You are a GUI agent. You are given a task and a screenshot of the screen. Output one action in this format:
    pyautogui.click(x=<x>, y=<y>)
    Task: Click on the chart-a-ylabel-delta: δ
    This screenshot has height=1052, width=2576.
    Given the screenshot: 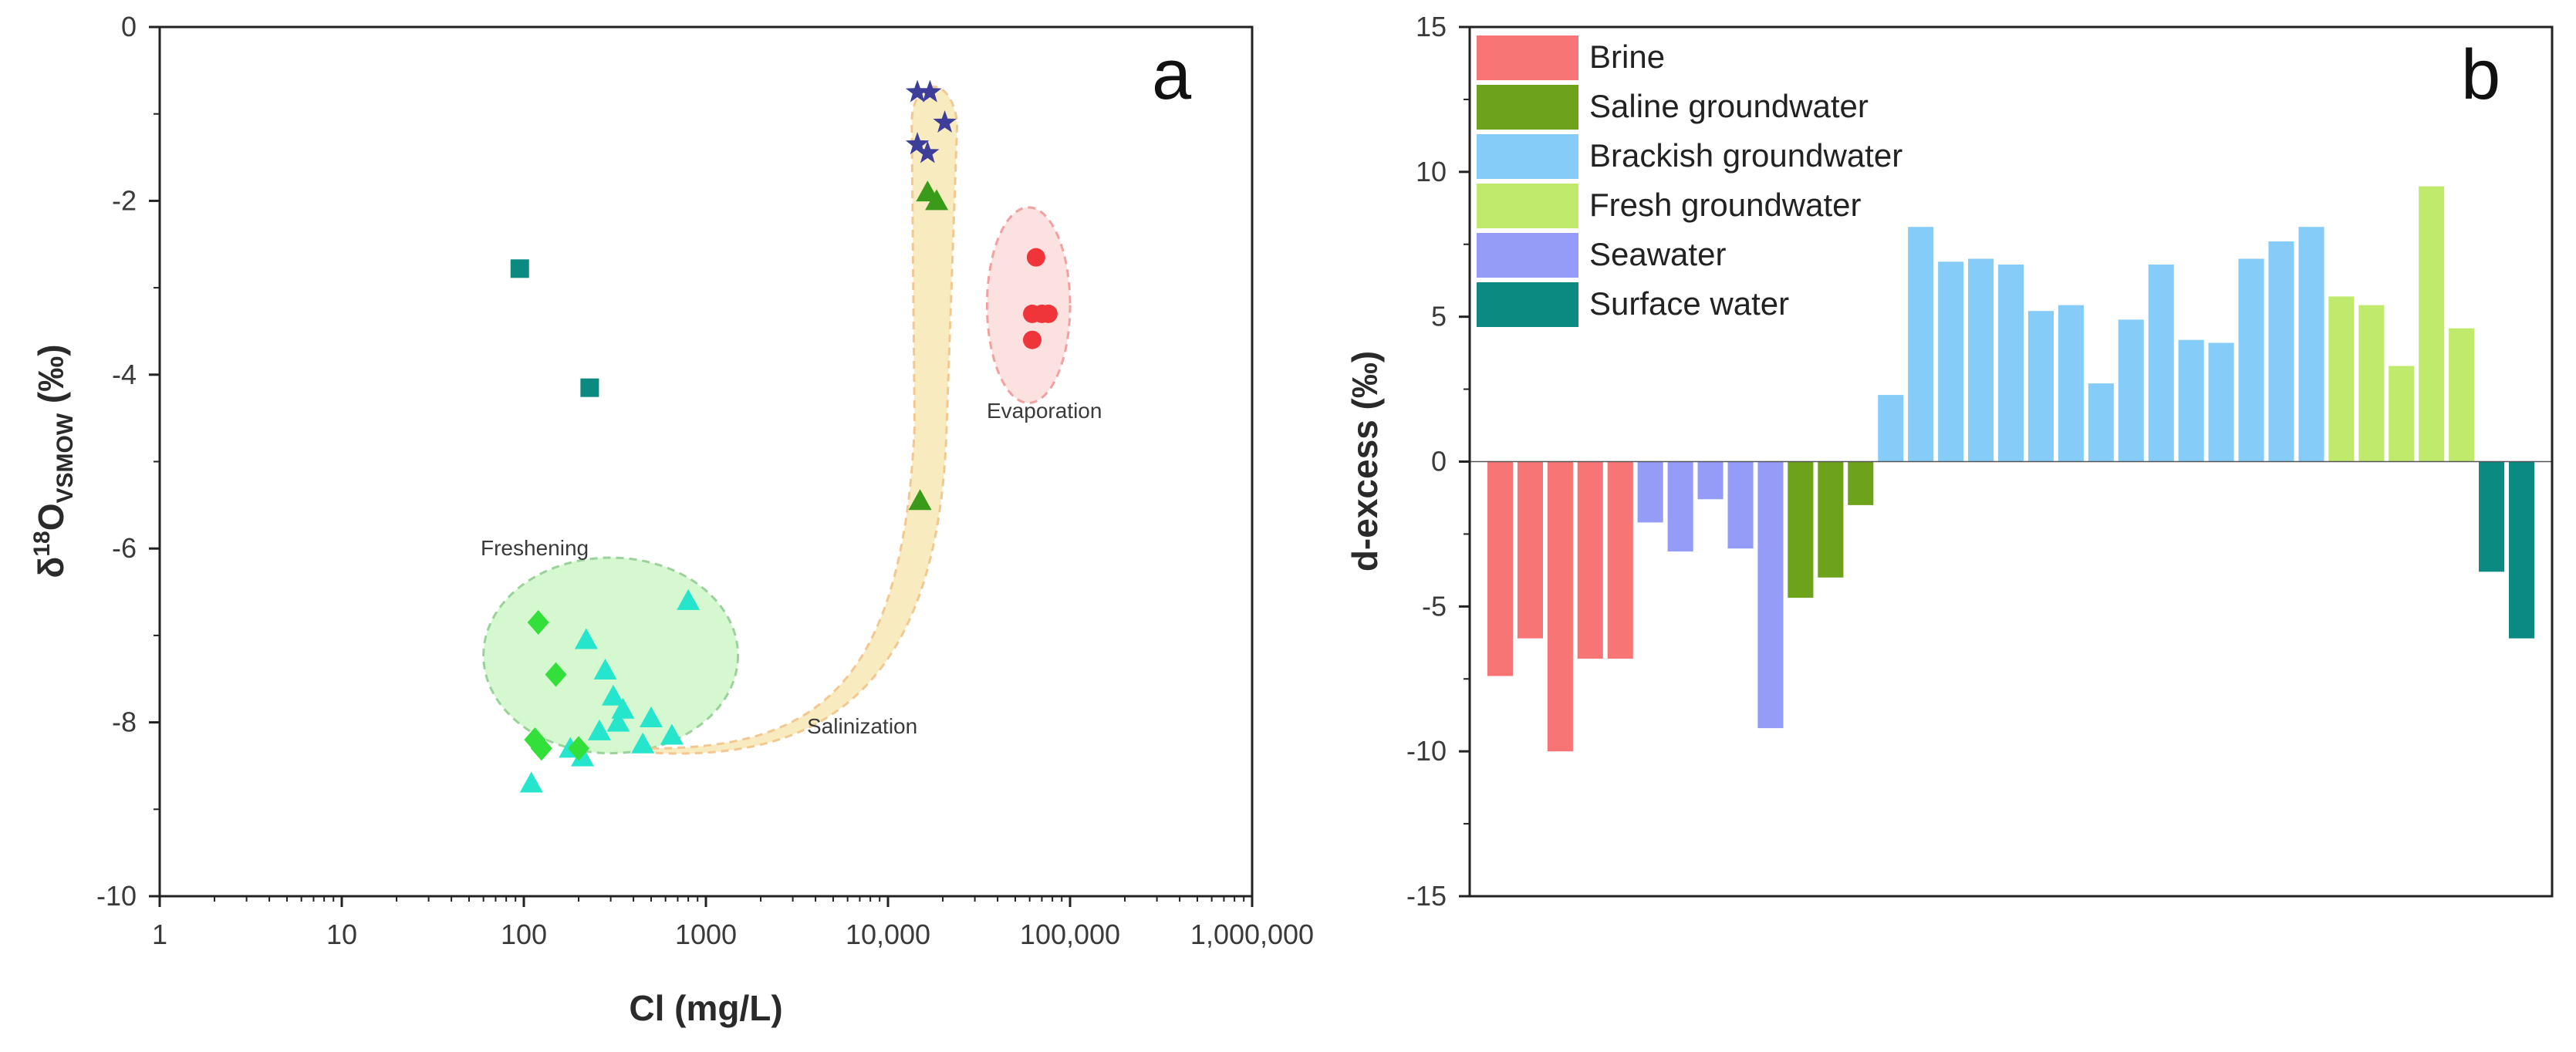 What is the action you would take?
    pyautogui.click(x=51, y=567)
    